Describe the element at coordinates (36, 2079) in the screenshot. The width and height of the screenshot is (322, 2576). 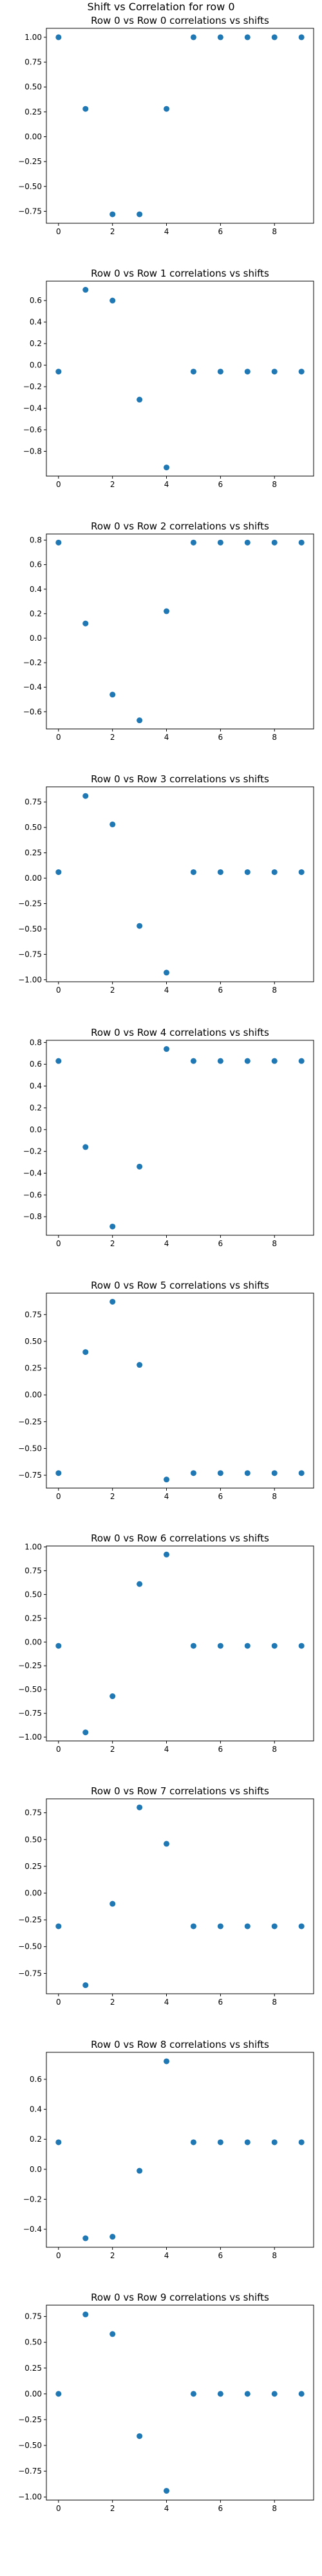
I see `y-tick-label: 0.6` at that location.